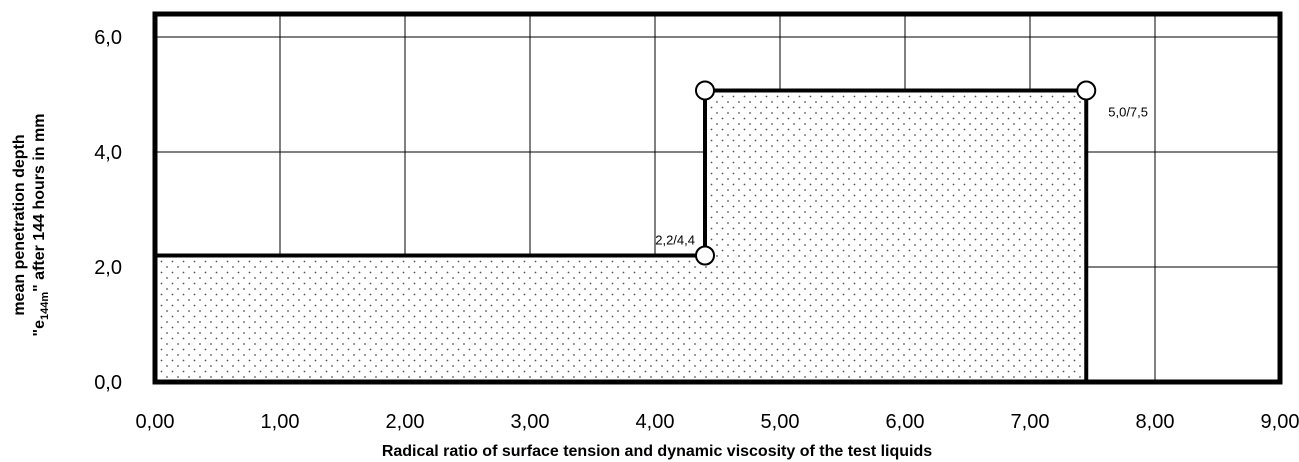 The width and height of the screenshot is (1299, 462). What do you see at coordinates (1030, 422) in the screenshot?
I see `x-tick-label: 7,00` at bounding box center [1030, 422].